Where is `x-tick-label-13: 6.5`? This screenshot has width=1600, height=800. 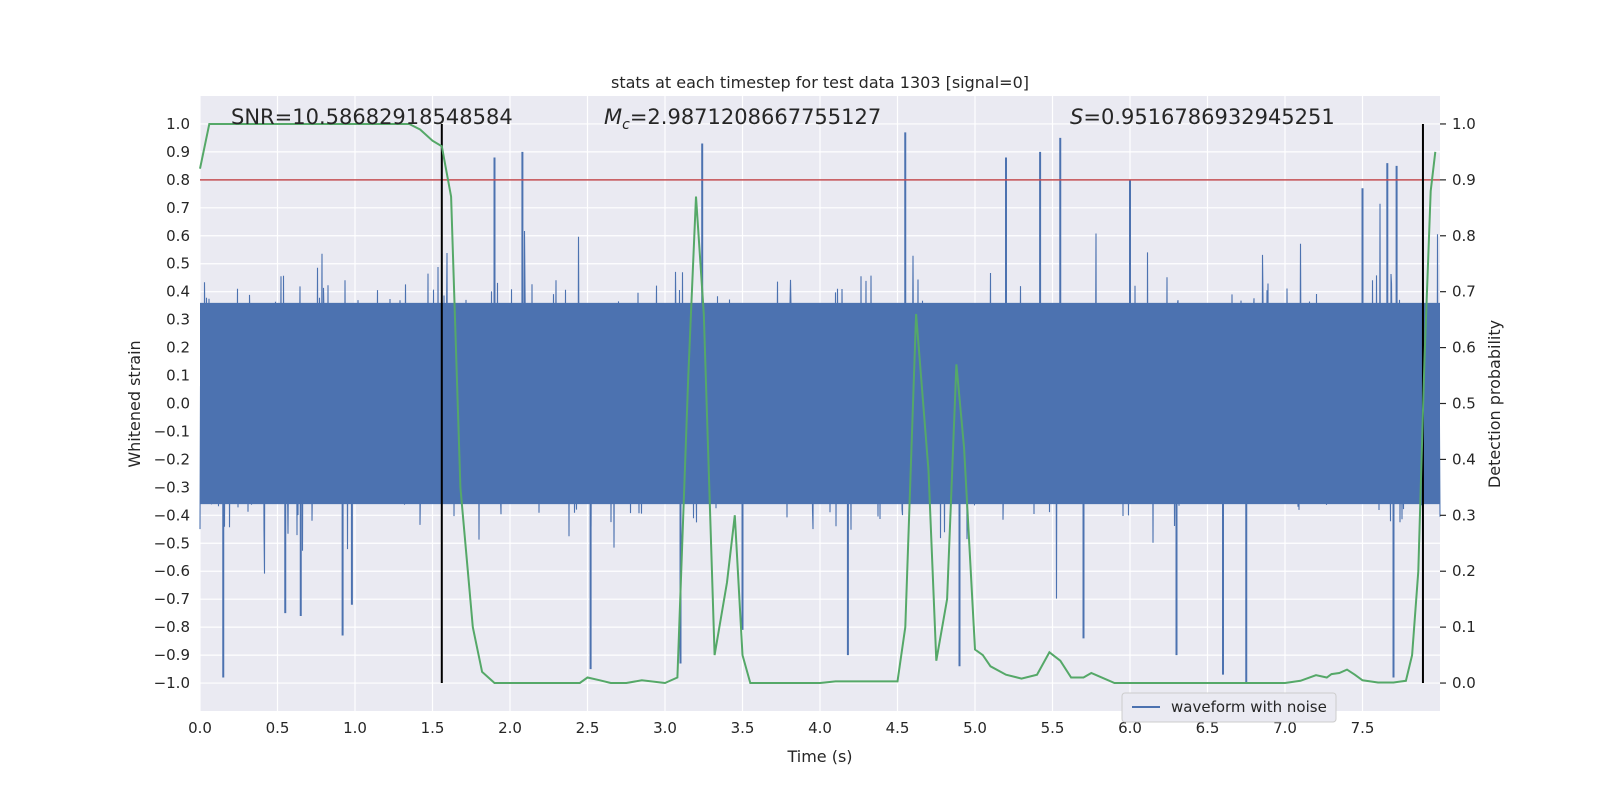 x-tick-label-13: 6.5 is located at coordinates (1208, 728).